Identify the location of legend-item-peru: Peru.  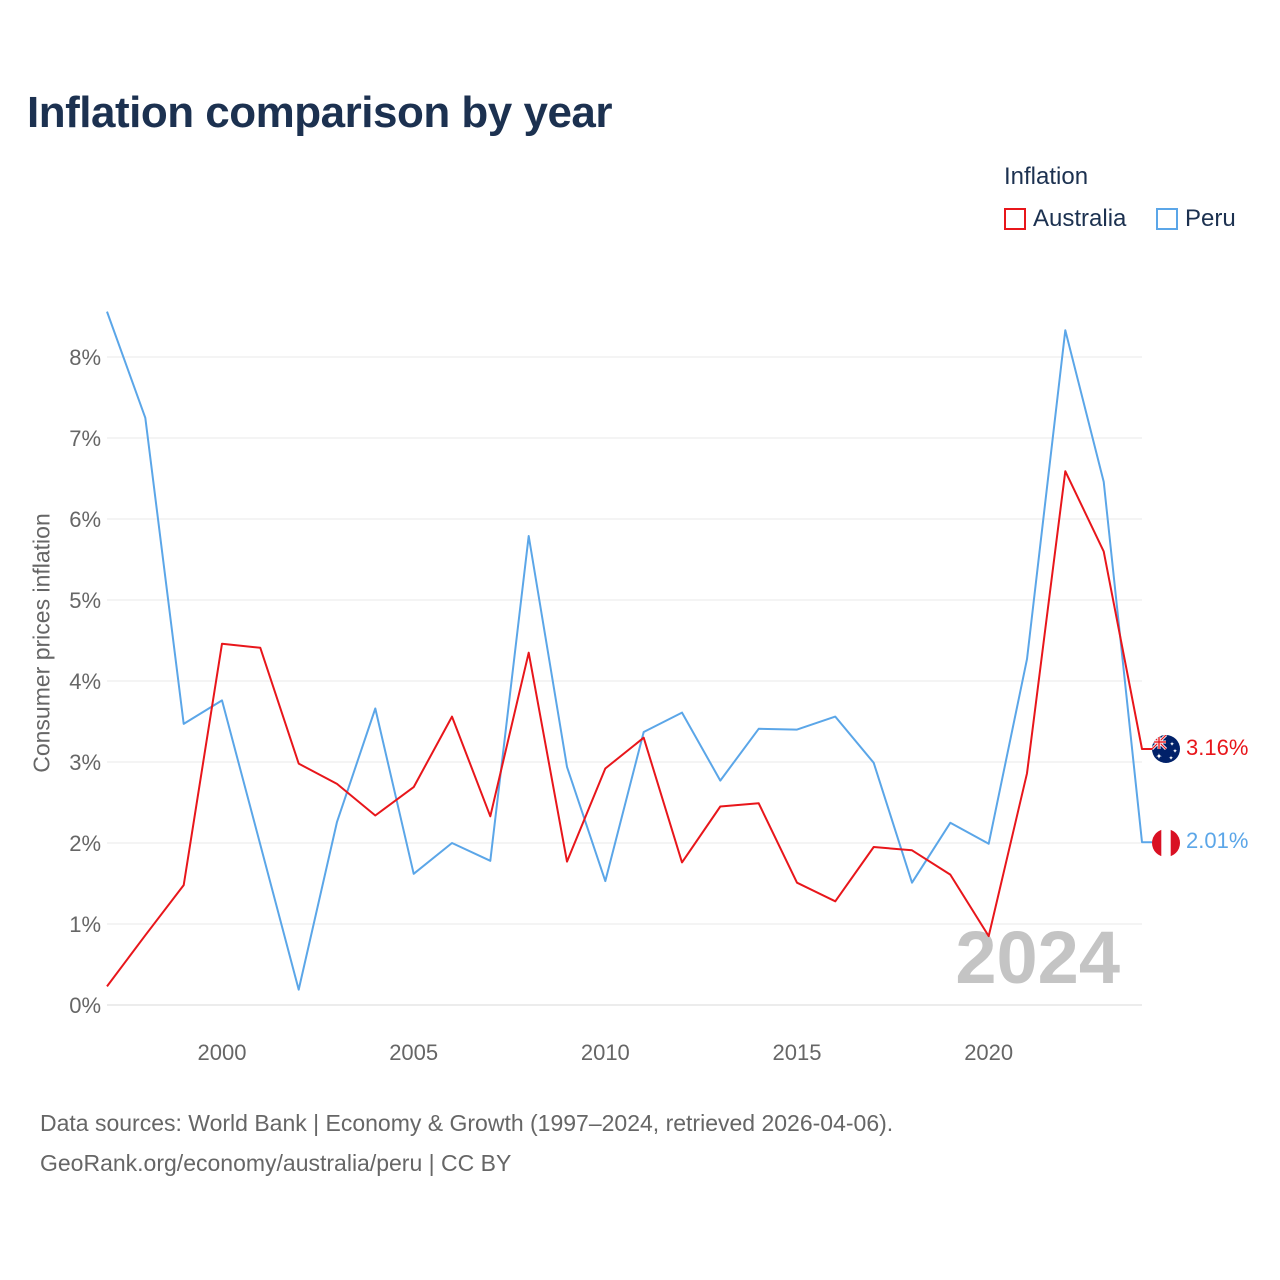
(1196, 219).